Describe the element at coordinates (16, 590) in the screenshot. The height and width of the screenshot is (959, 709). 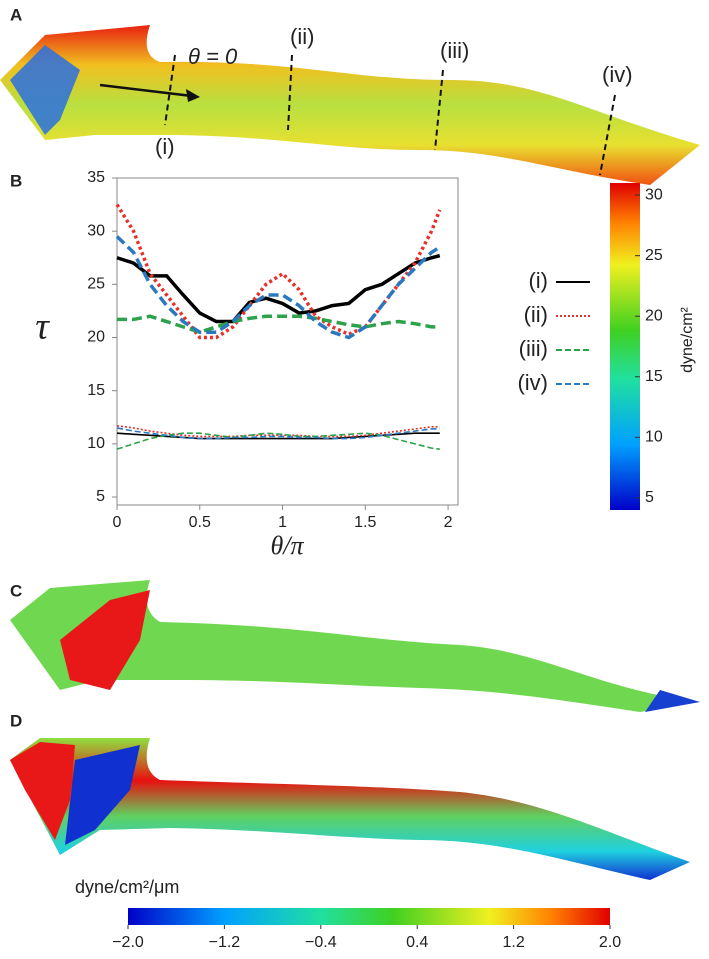
I see `panel-label: C` at that location.